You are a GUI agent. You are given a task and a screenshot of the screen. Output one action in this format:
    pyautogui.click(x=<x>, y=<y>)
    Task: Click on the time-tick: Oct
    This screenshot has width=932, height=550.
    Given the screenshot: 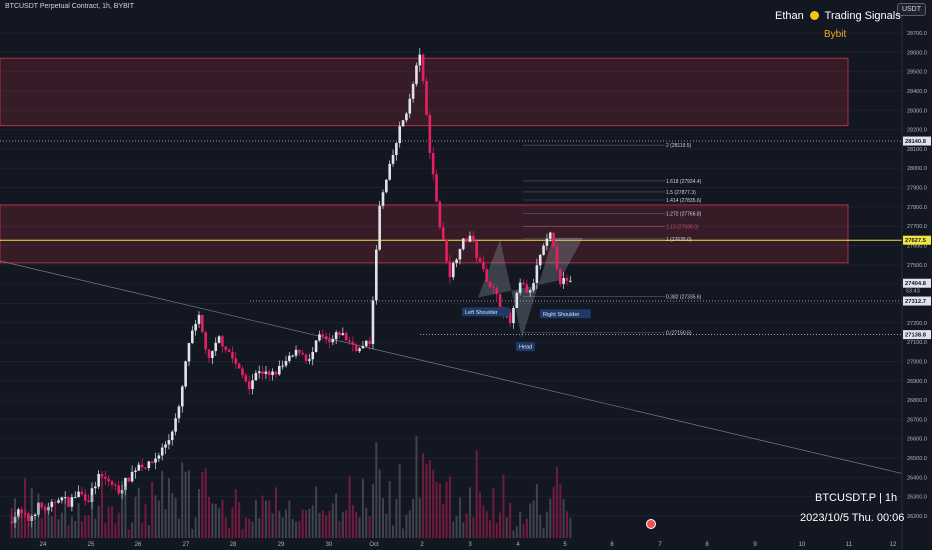 What is the action you would take?
    pyautogui.click(x=374, y=545)
    